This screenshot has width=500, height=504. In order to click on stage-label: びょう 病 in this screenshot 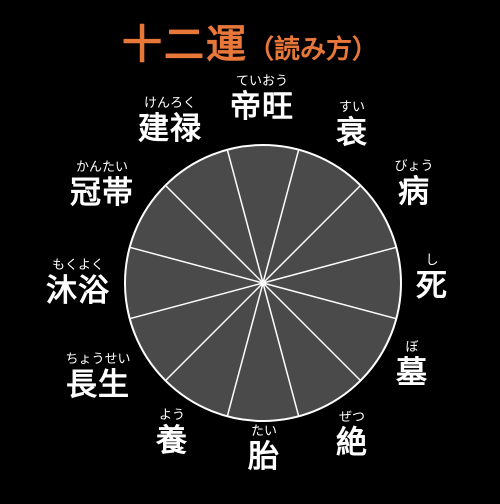, I will do `click(413, 184)`.